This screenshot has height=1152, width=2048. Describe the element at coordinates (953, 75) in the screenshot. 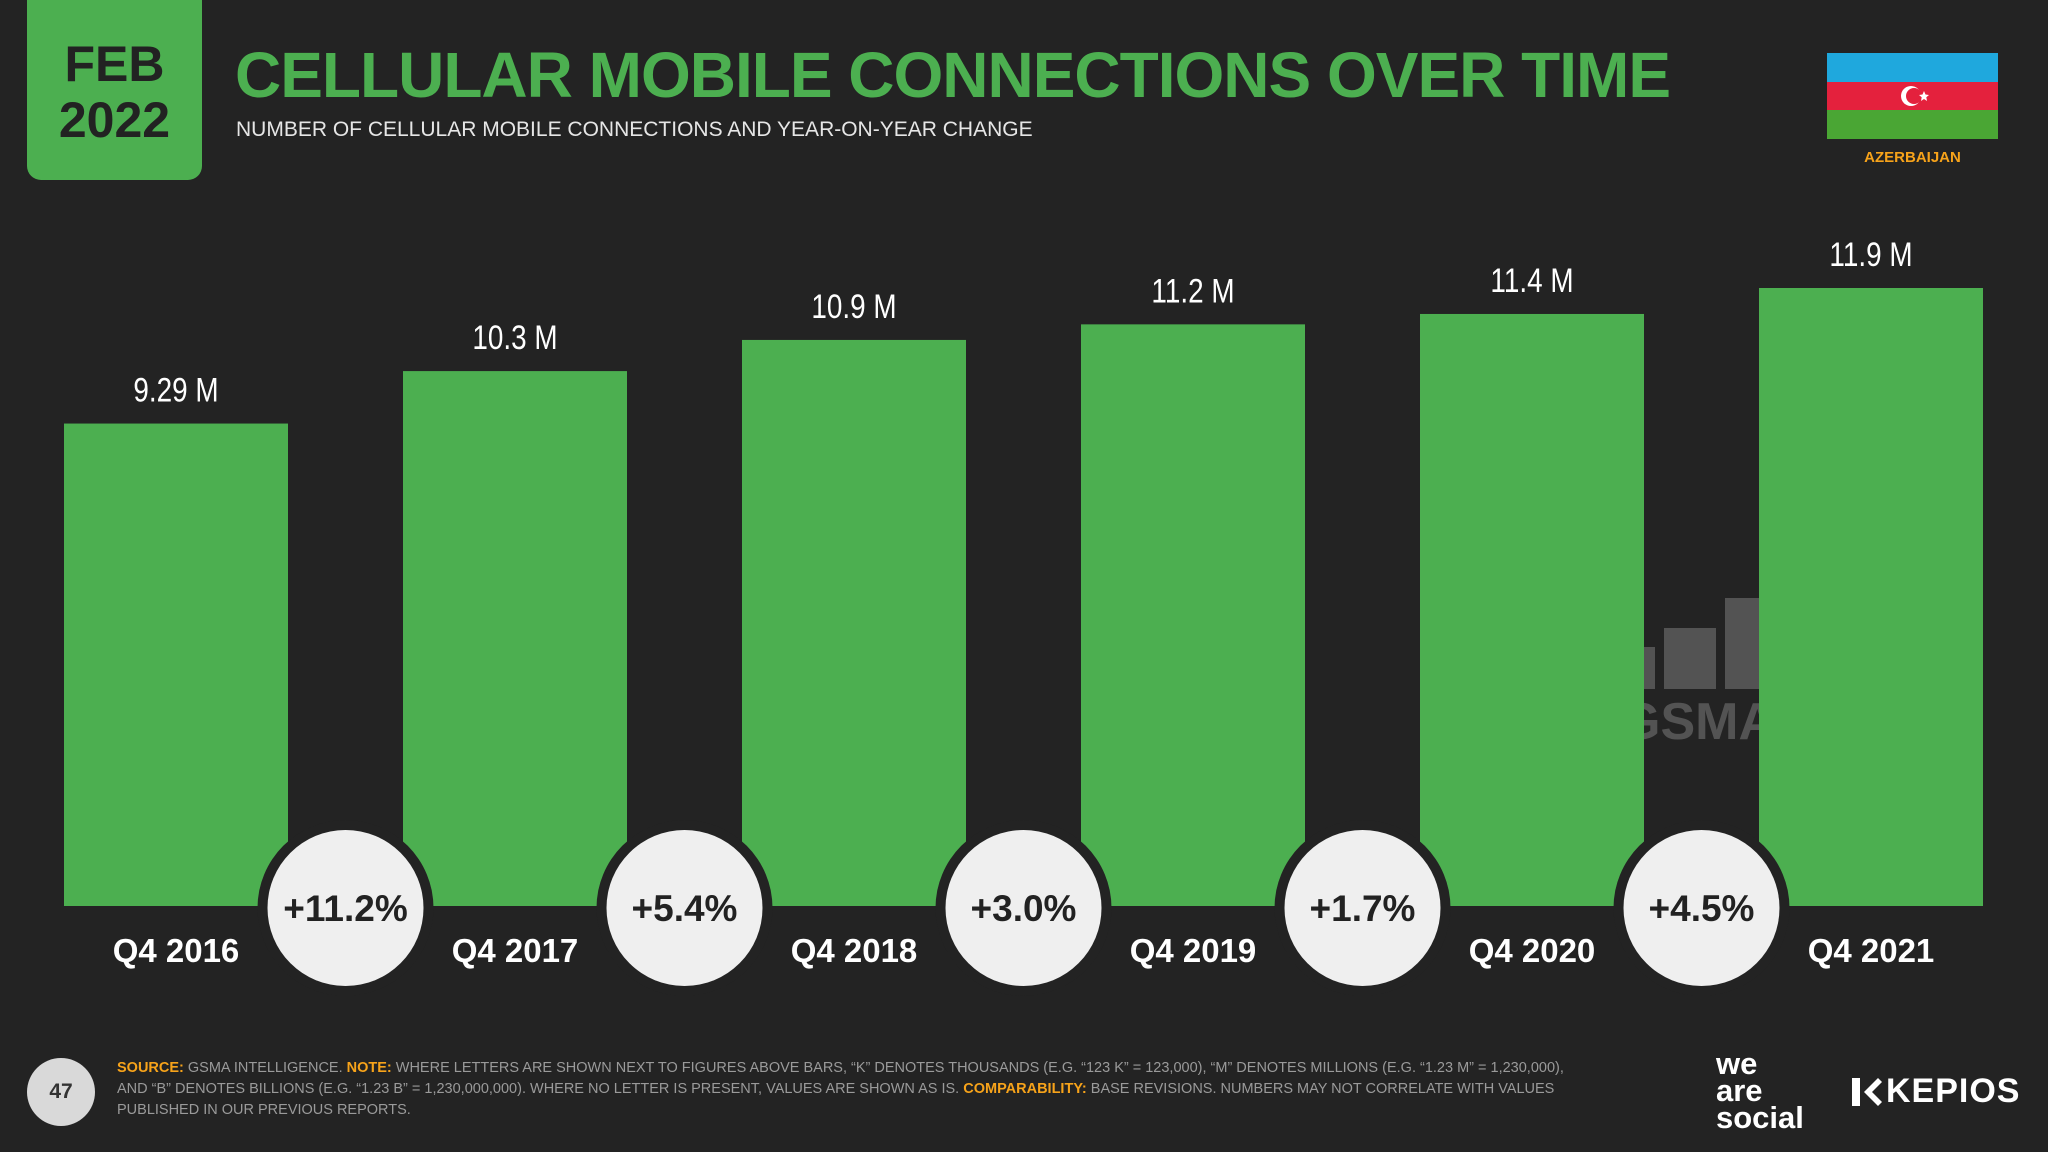

I see `page-title: CELLULAR MOBILE CONNECTIONS OVER TIME` at that location.